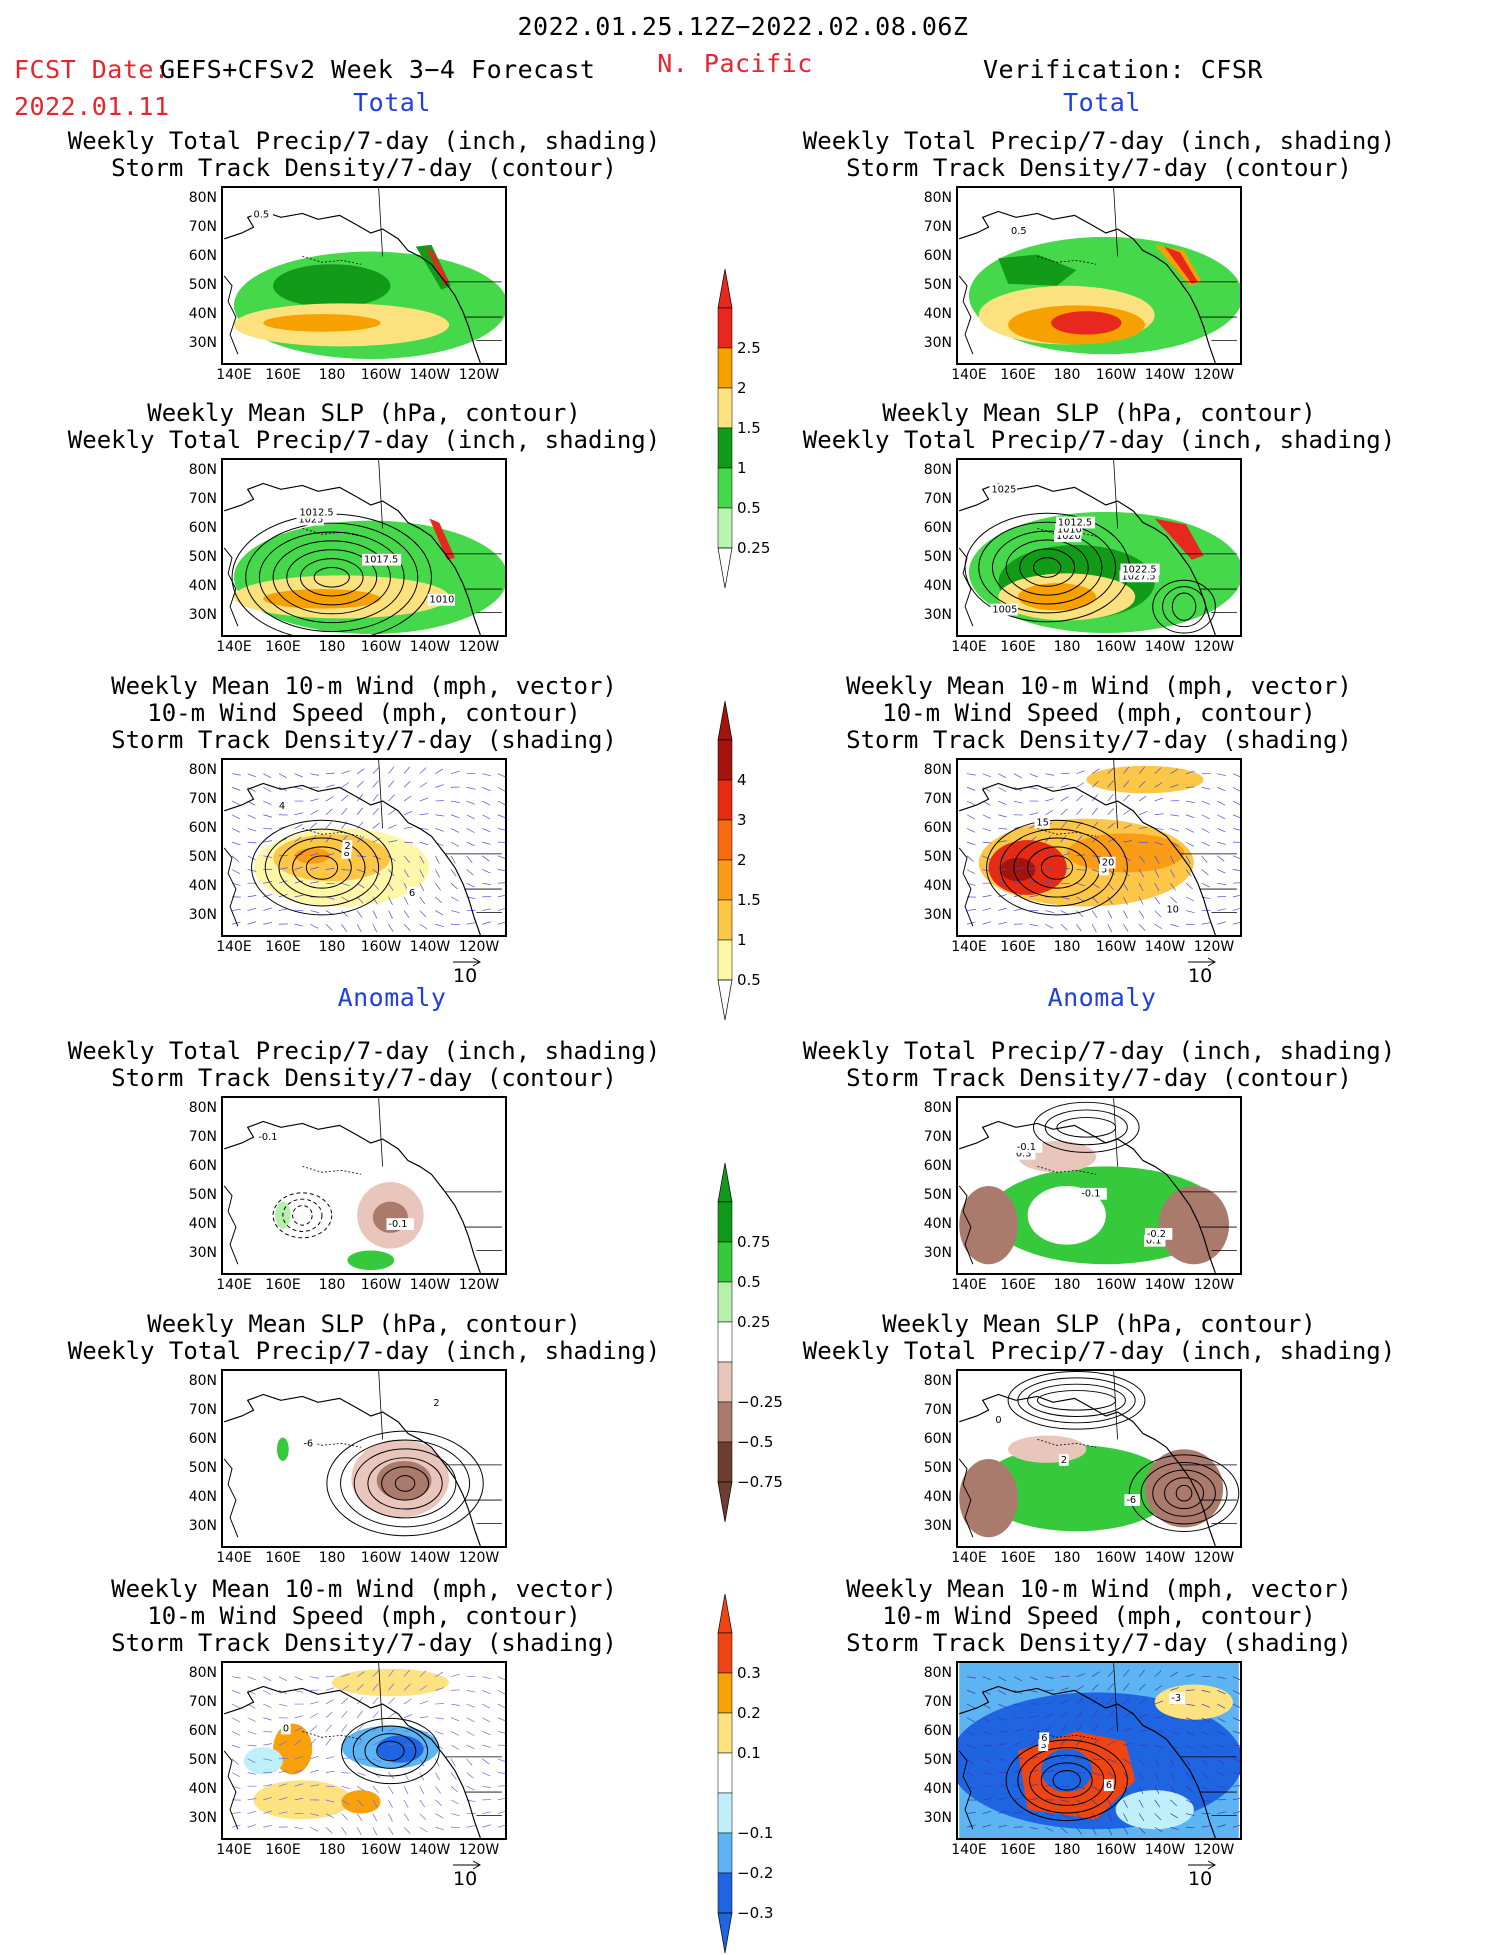  Describe the element at coordinates (725, 1343) in the screenshot. I see `colorbar-precip_anom` at that location.